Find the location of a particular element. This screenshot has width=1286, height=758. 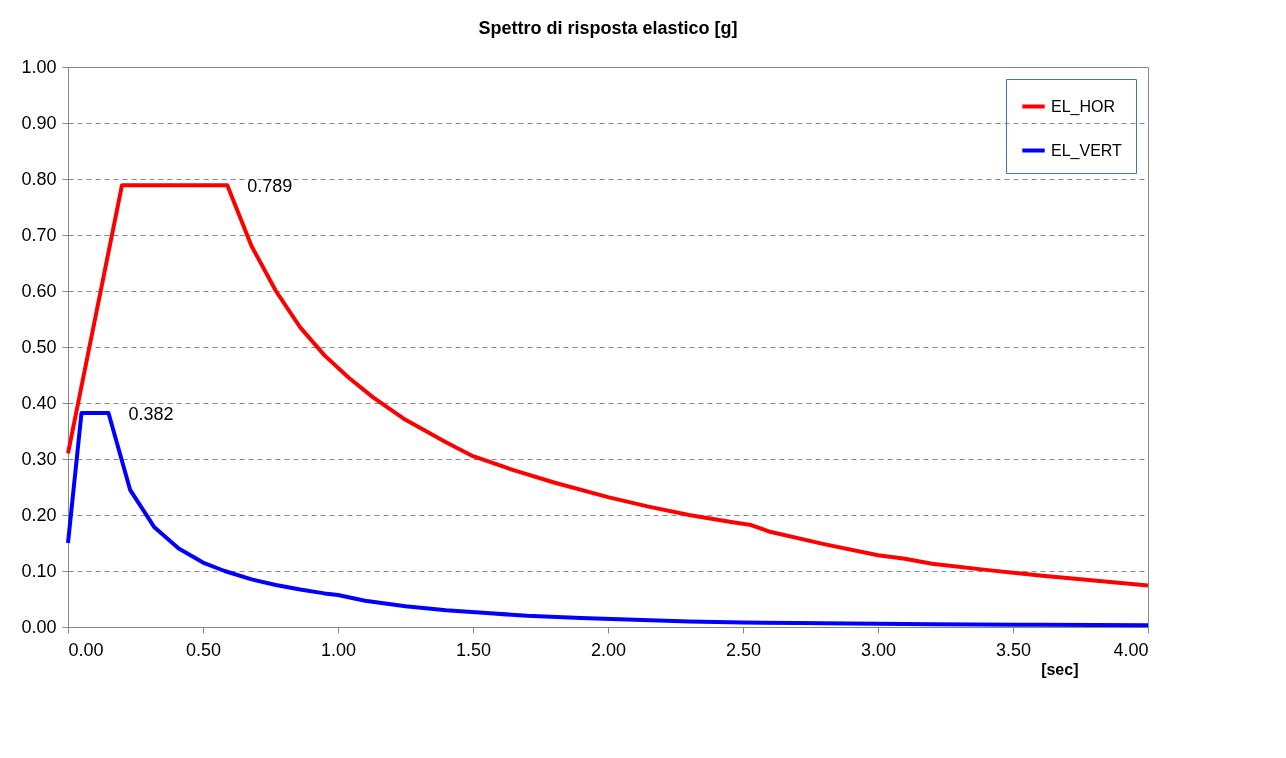

x-tick-label: 2.00 is located at coordinates (608, 649).